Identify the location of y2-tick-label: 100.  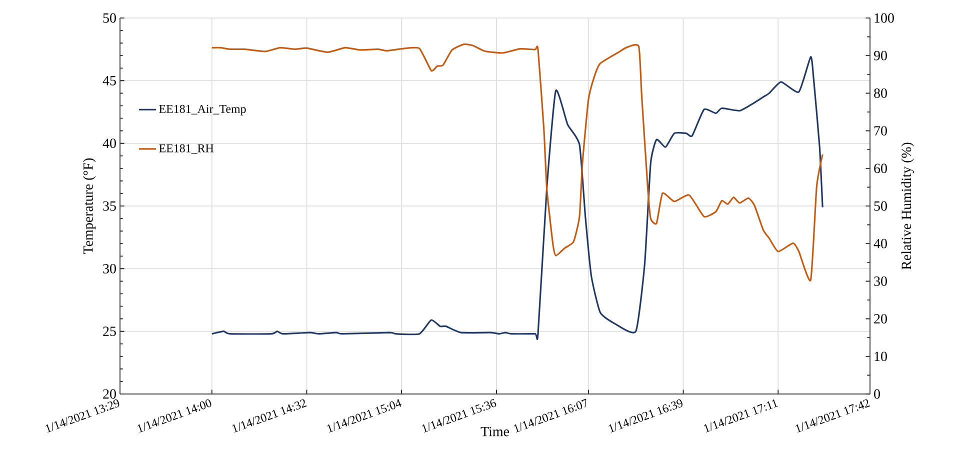
(884, 18).